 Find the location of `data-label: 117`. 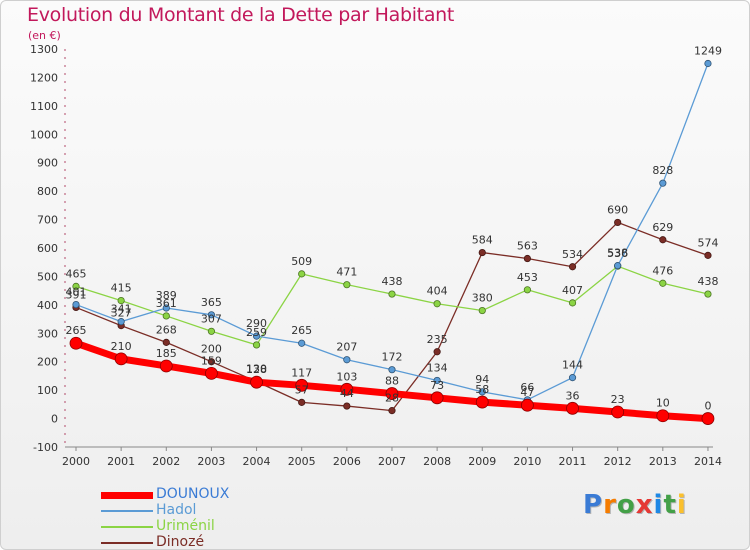

data-label: 117 is located at coordinates (301, 372).